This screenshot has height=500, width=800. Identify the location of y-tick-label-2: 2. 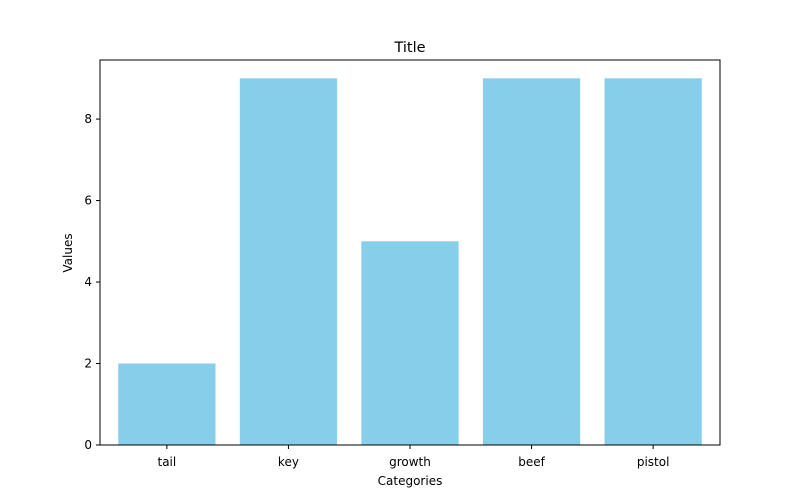
(88, 364).